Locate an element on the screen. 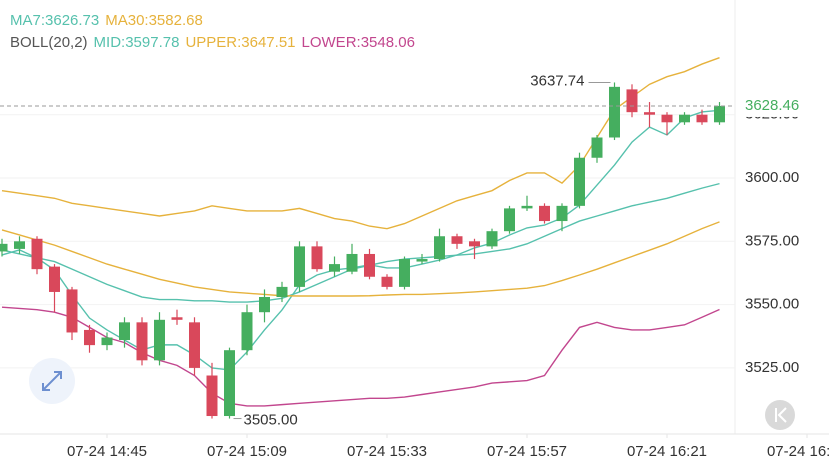  legend-entry: MA7:3626.73 is located at coordinates (55, 20).